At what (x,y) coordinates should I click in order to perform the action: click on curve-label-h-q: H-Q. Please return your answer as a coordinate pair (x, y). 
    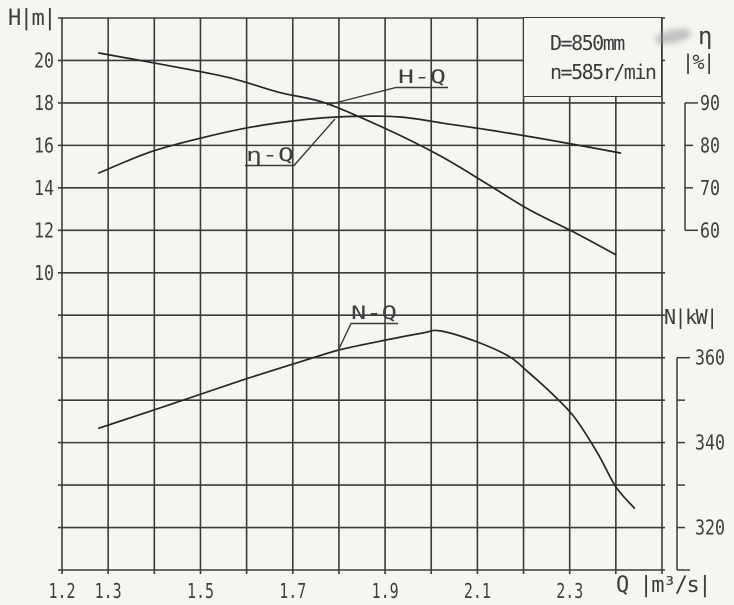
    Looking at the image, I should click on (422, 77).